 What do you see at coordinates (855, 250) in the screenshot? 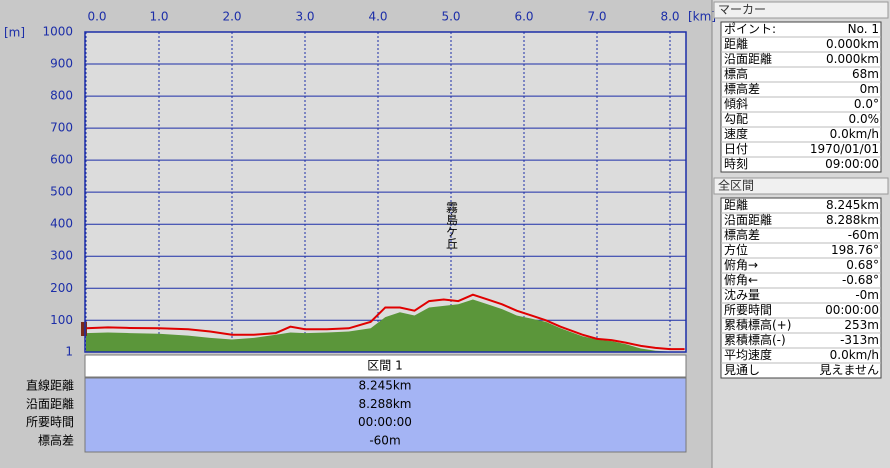
I see `row-value: 198.76°` at bounding box center [855, 250].